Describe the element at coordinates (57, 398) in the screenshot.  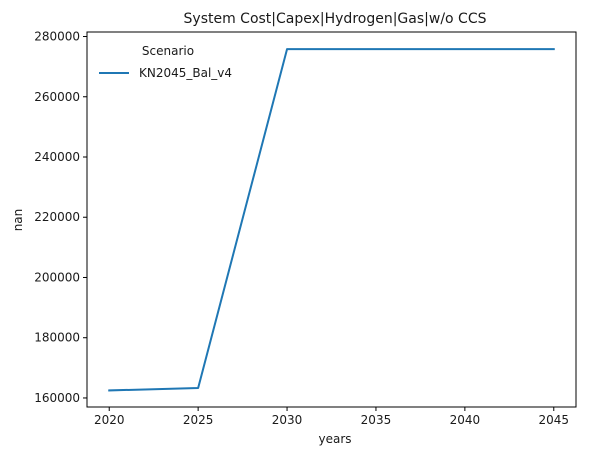
I see `y-tick-label: 160000` at that location.